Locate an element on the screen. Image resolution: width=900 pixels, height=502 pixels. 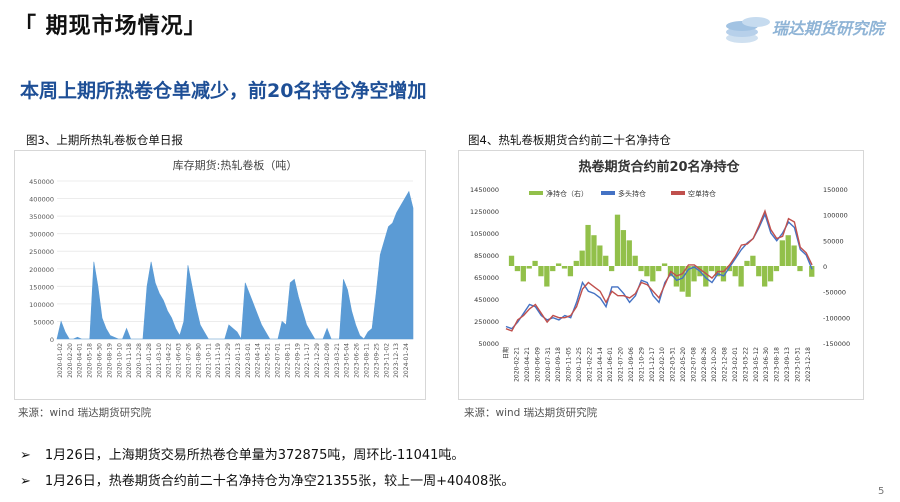
page-title: 「 期现市场情况」 is located at coordinates (110, 26).